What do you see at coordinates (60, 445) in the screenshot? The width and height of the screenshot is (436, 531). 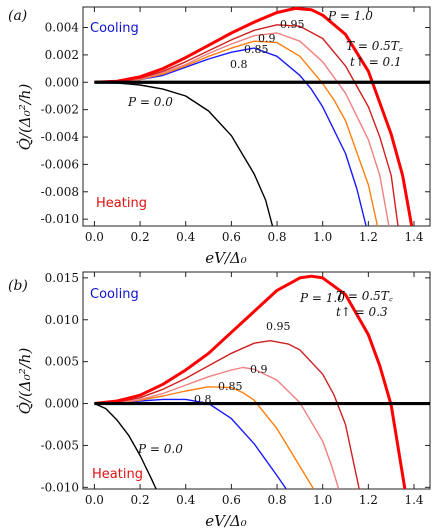 I see `y-tick-label: -0.005` at bounding box center [60, 445].